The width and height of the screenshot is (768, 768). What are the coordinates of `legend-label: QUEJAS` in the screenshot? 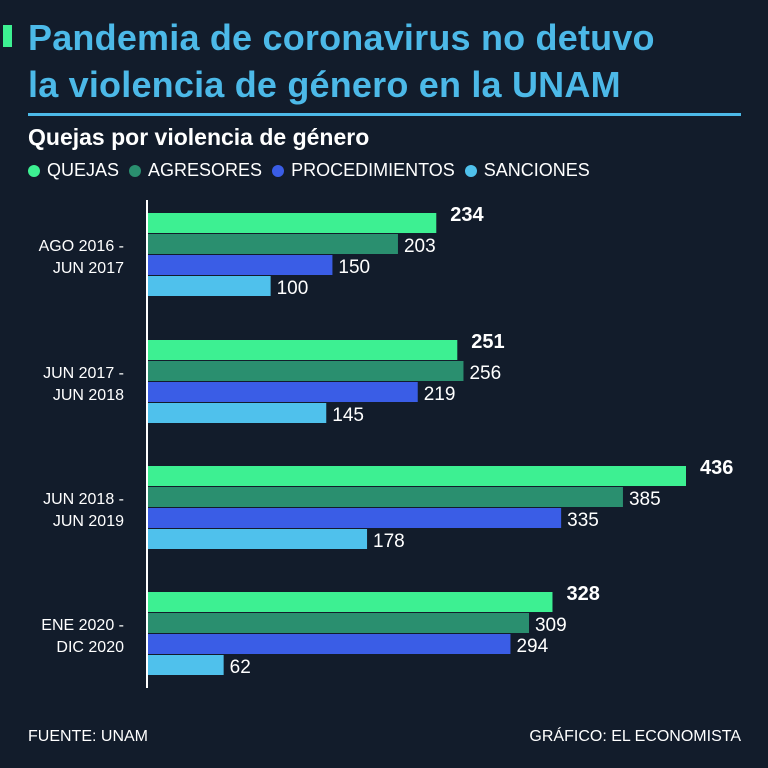 It's located at (83, 170).